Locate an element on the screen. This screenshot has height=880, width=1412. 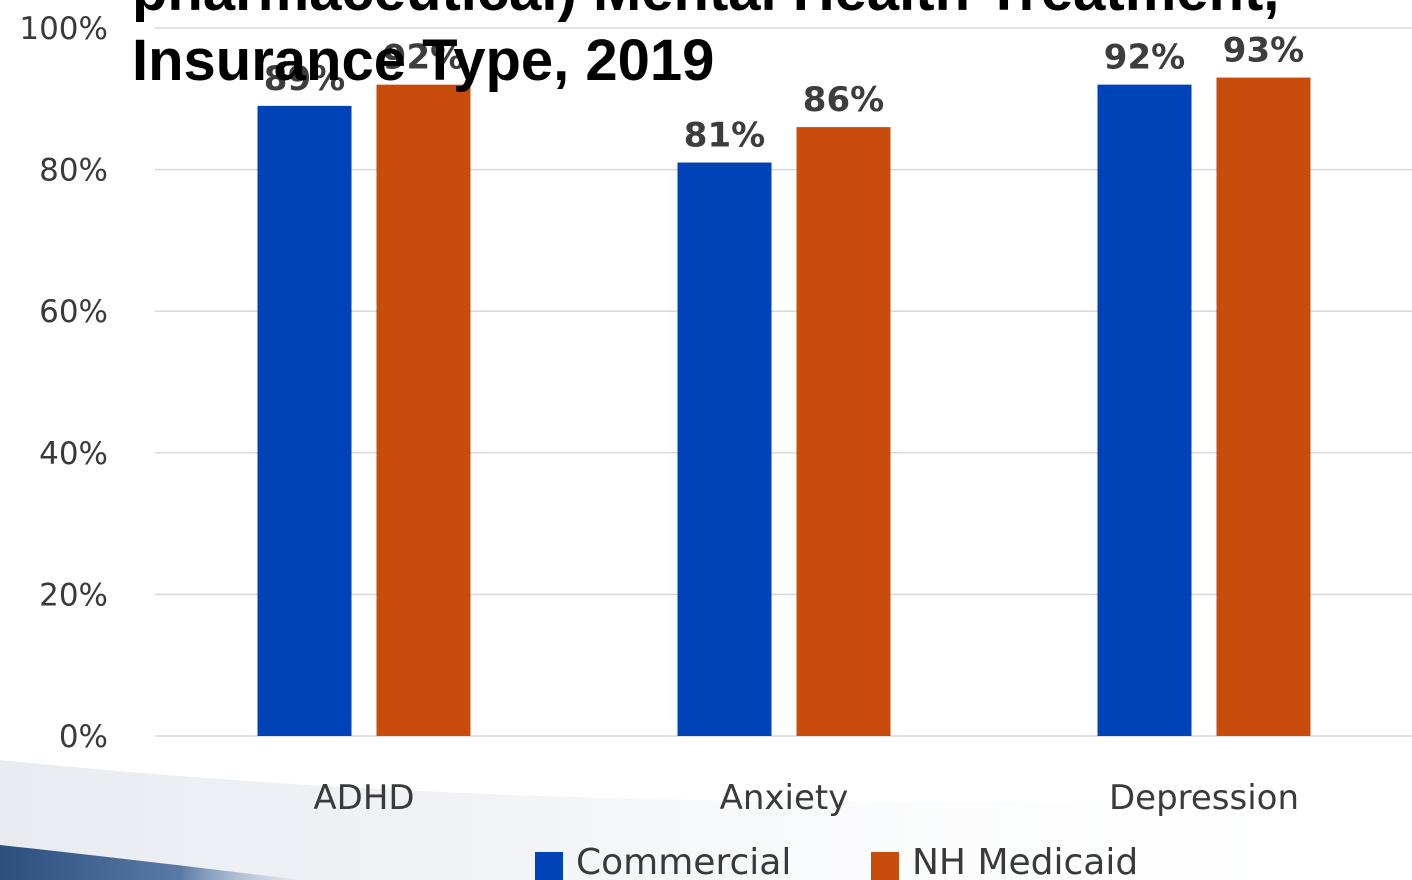
y-tick-label: 40% is located at coordinates (73, 454).